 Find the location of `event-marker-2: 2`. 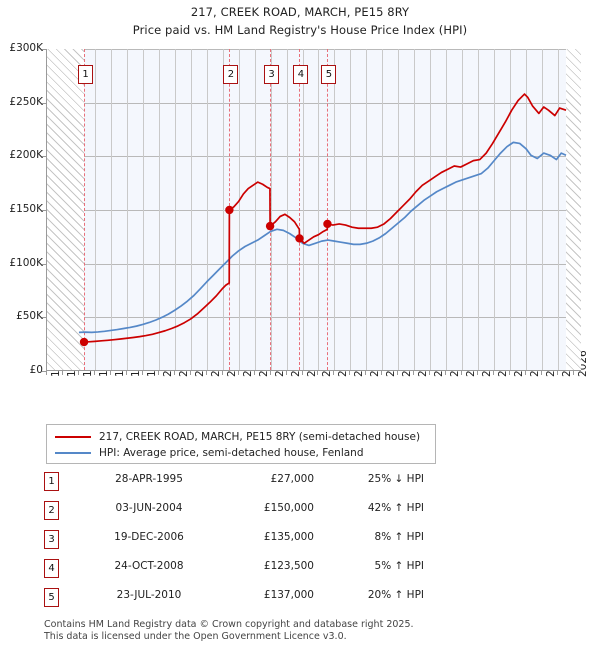

event-marker-2: 2 is located at coordinates (231, 74).